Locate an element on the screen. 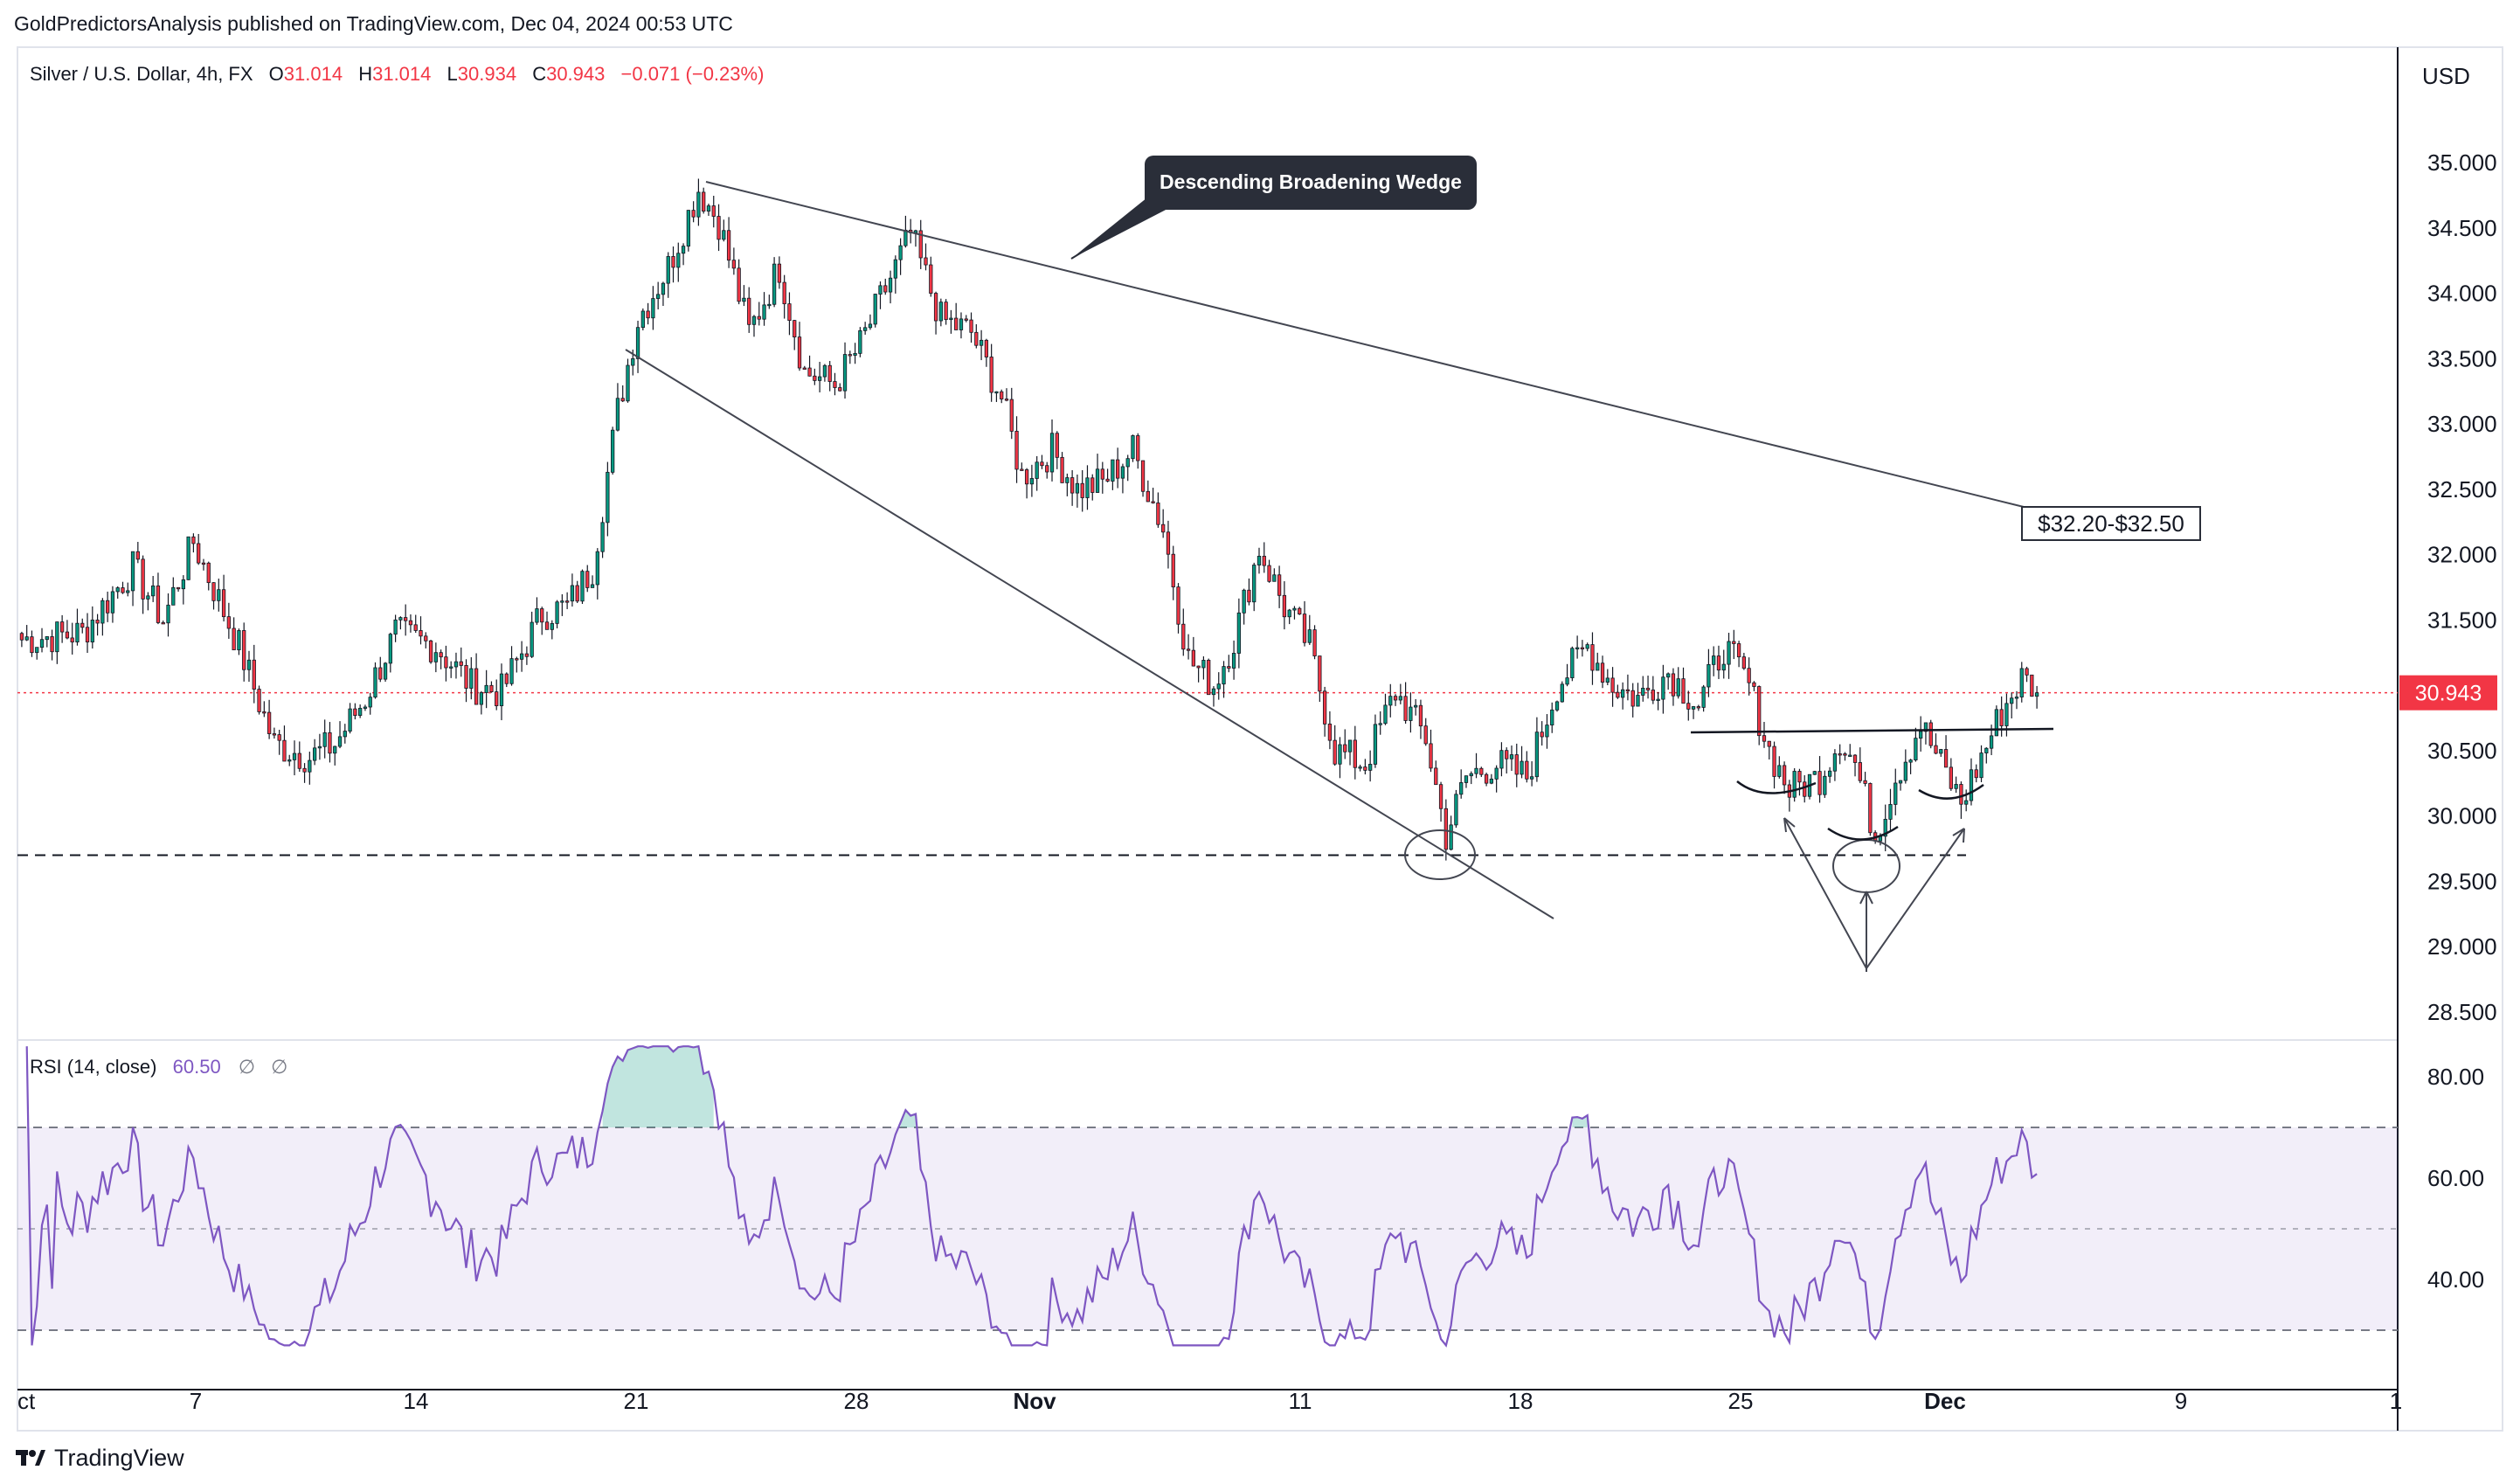 This screenshot has height=1484, width=2520. rsi-value: 60.50 is located at coordinates (197, 1067).